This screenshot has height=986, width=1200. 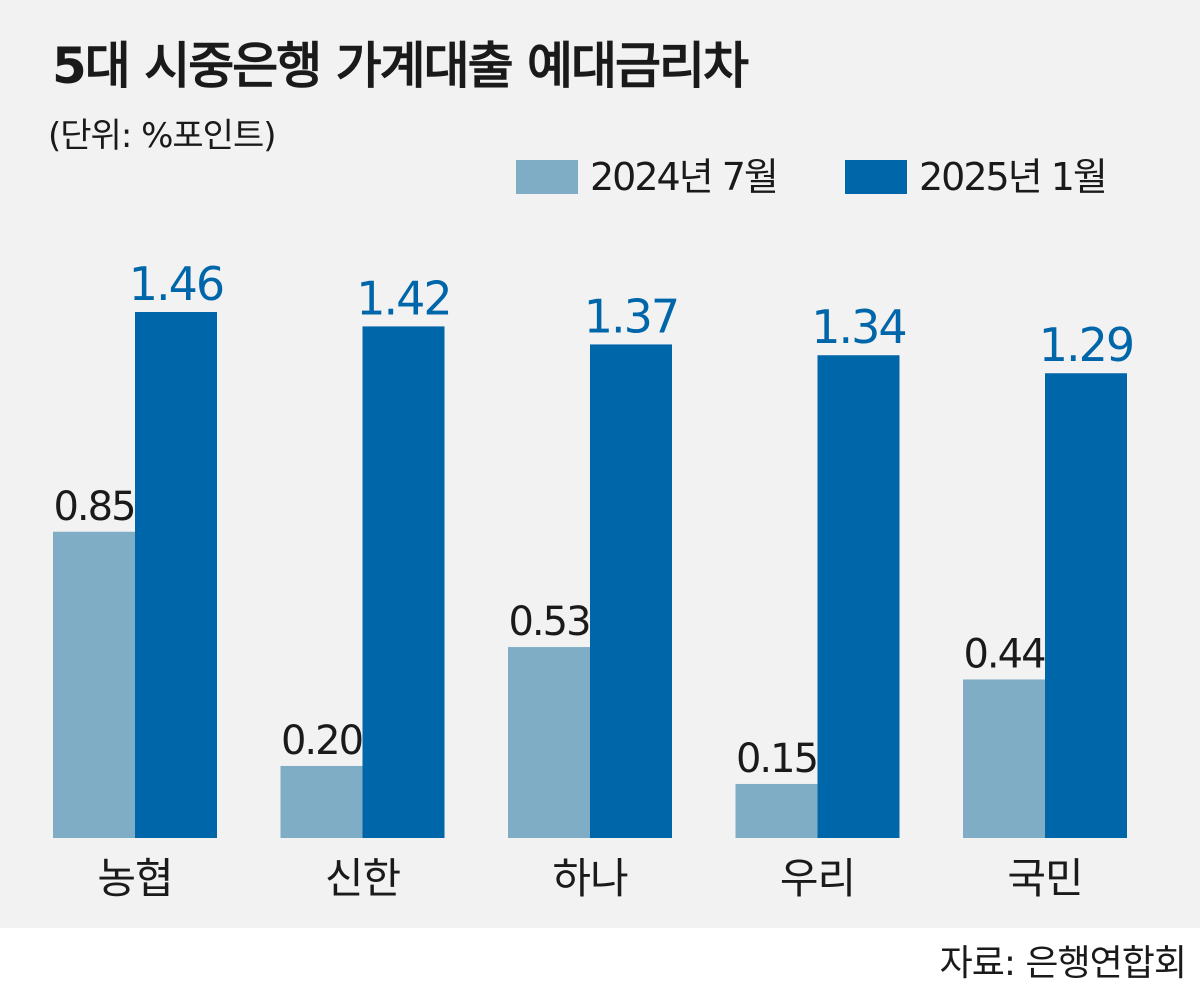 I want to click on category-label-1: 신한, so click(x=363, y=878).